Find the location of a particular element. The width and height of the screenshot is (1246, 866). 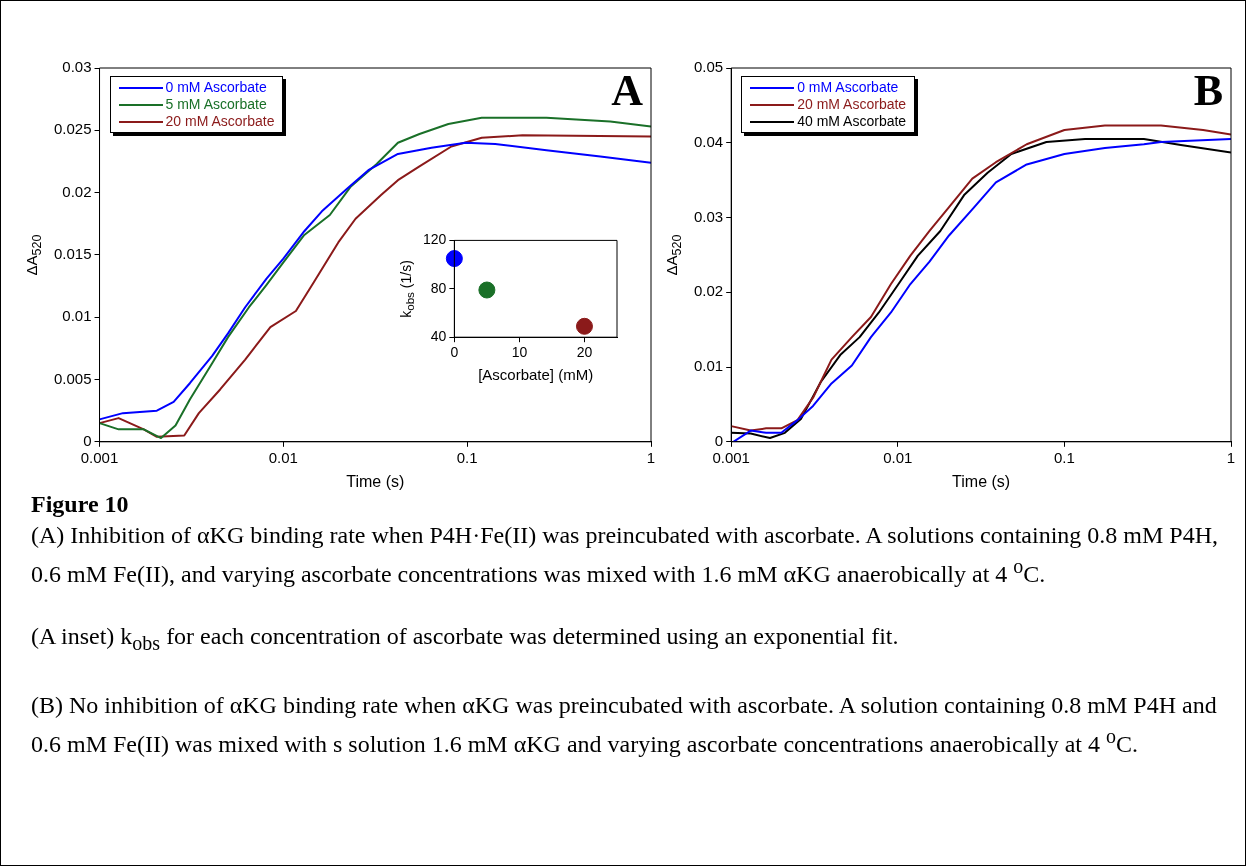

legend-label: 5 mM Ascorbate is located at coordinates (216, 104).